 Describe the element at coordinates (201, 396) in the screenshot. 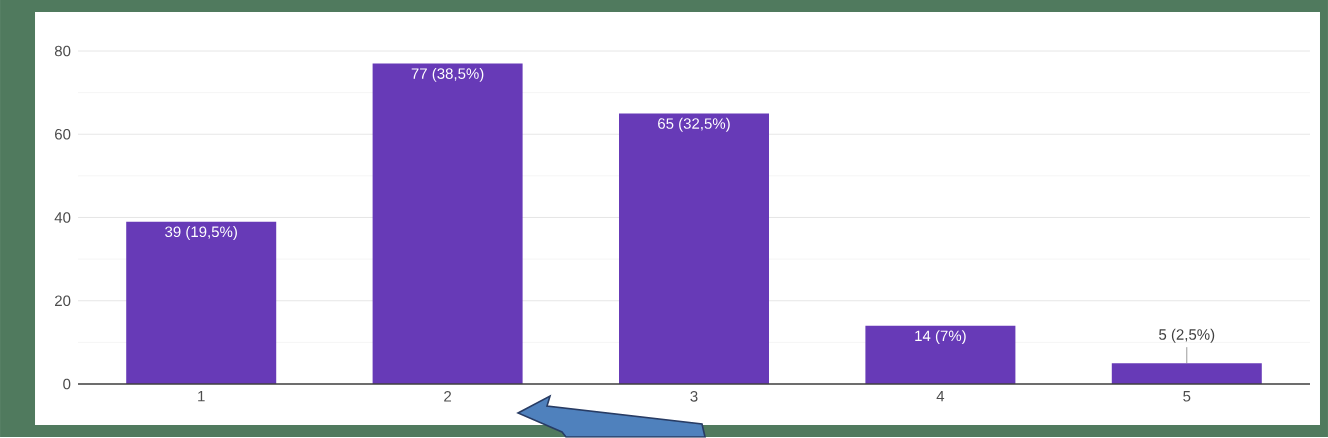

I see `x-tick-label: 1` at that location.